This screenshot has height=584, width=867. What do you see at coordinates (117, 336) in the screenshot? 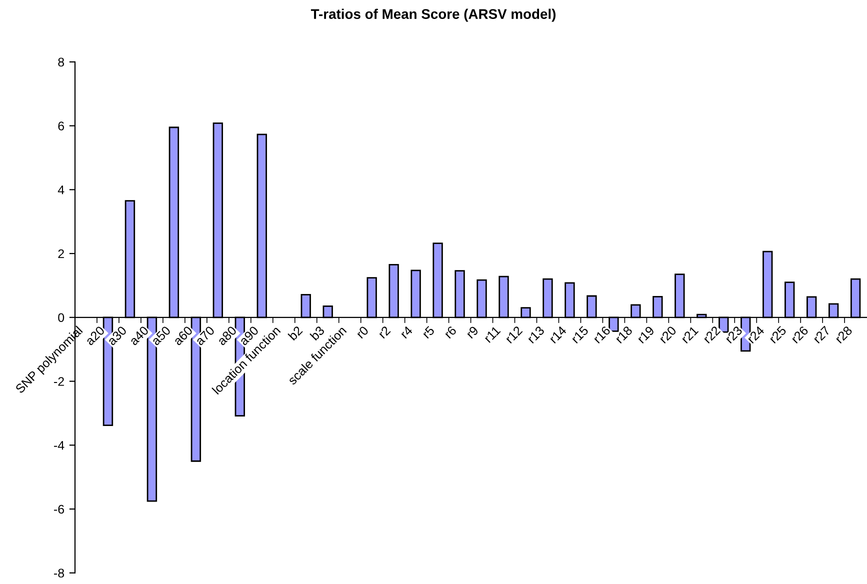
I see `x-tick-label: a30` at bounding box center [117, 336].